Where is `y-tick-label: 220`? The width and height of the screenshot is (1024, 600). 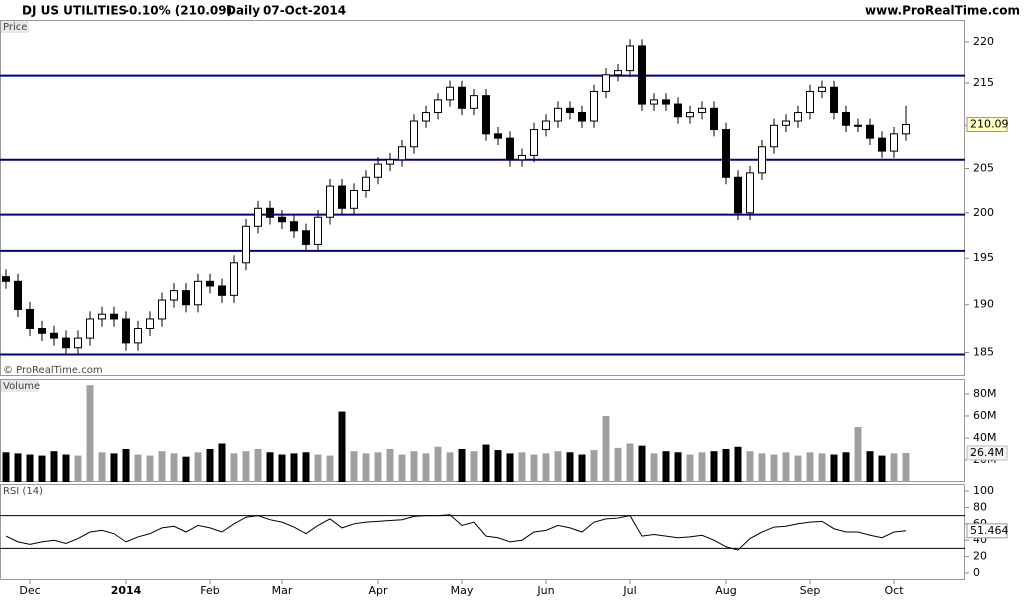
y-tick-label: 220 is located at coordinates (983, 41).